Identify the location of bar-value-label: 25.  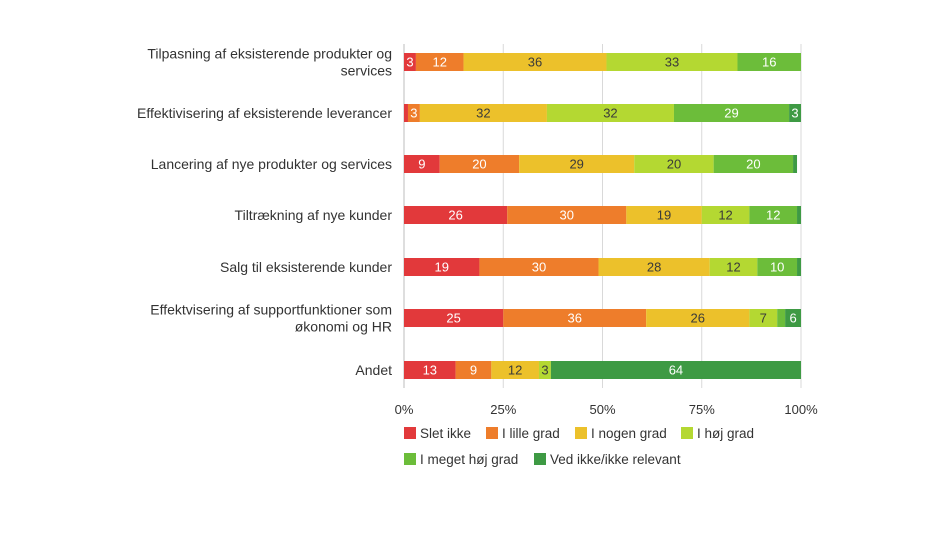
(453, 318).